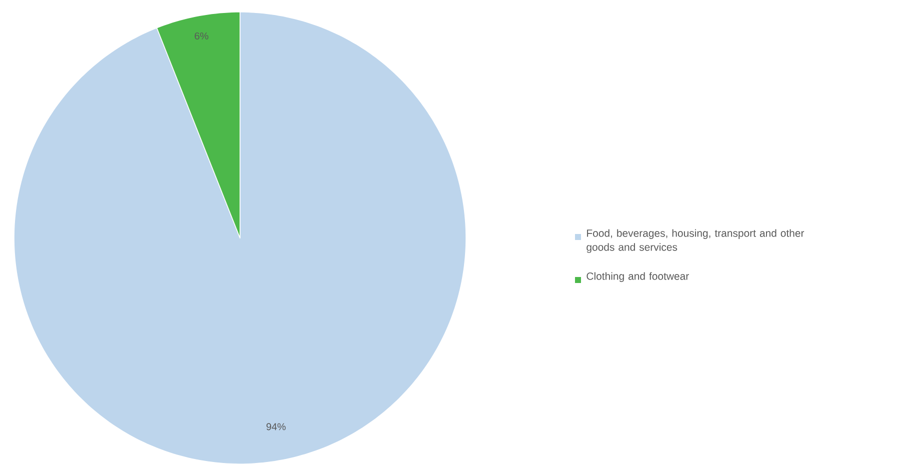 The width and height of the screenshot is (901, 464). I want to click on legend-label: Clothing and footwear, so click(637, 277).